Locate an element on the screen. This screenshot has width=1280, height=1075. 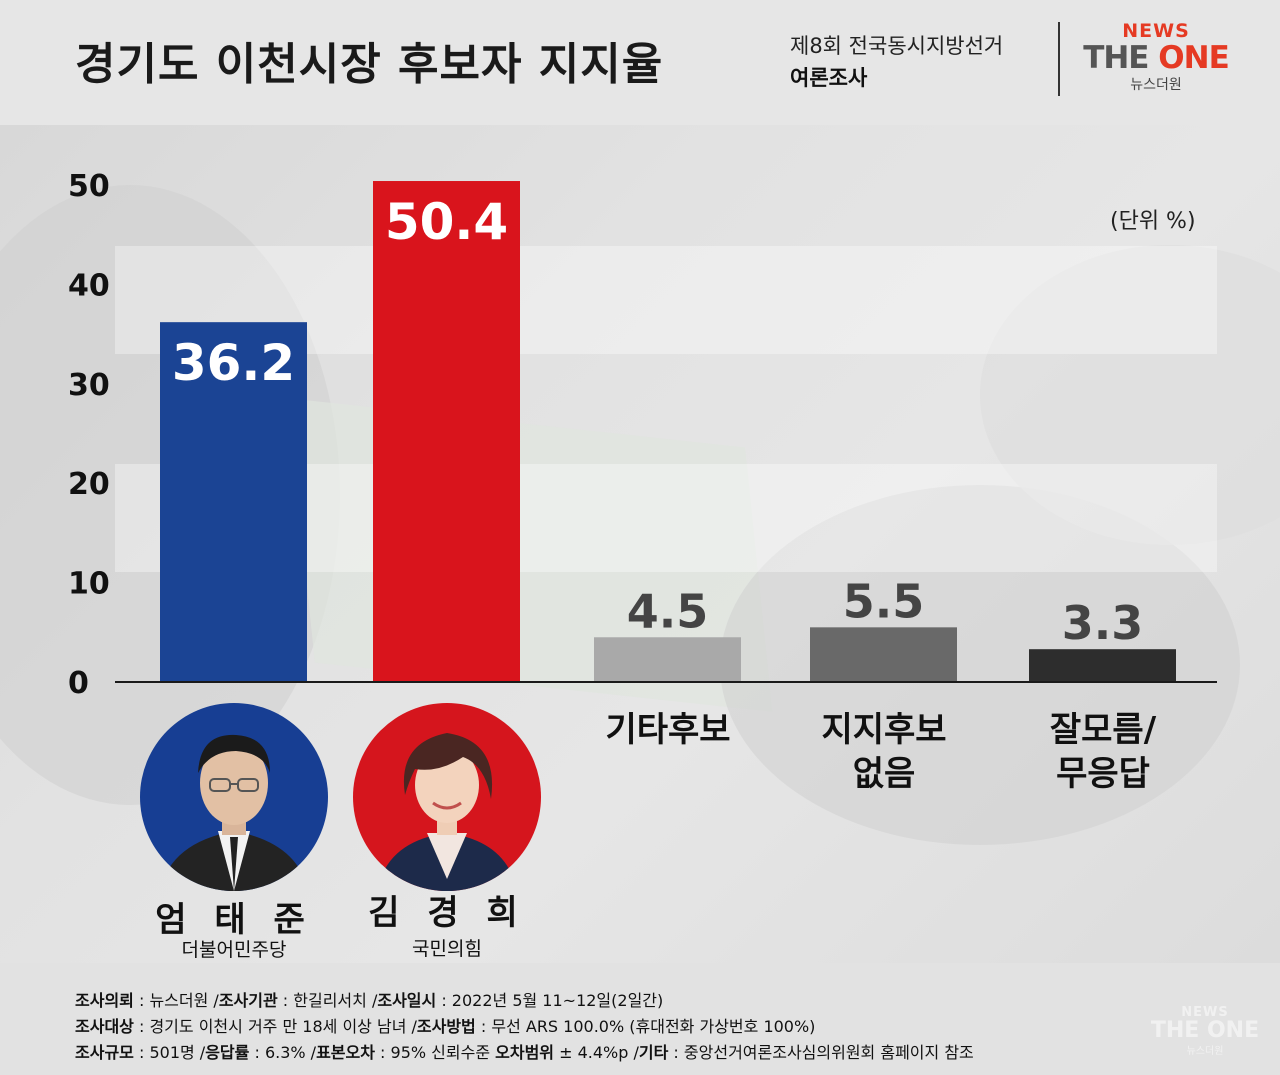
footer-key: 조사대상 is located at coordinates (104, 1026).